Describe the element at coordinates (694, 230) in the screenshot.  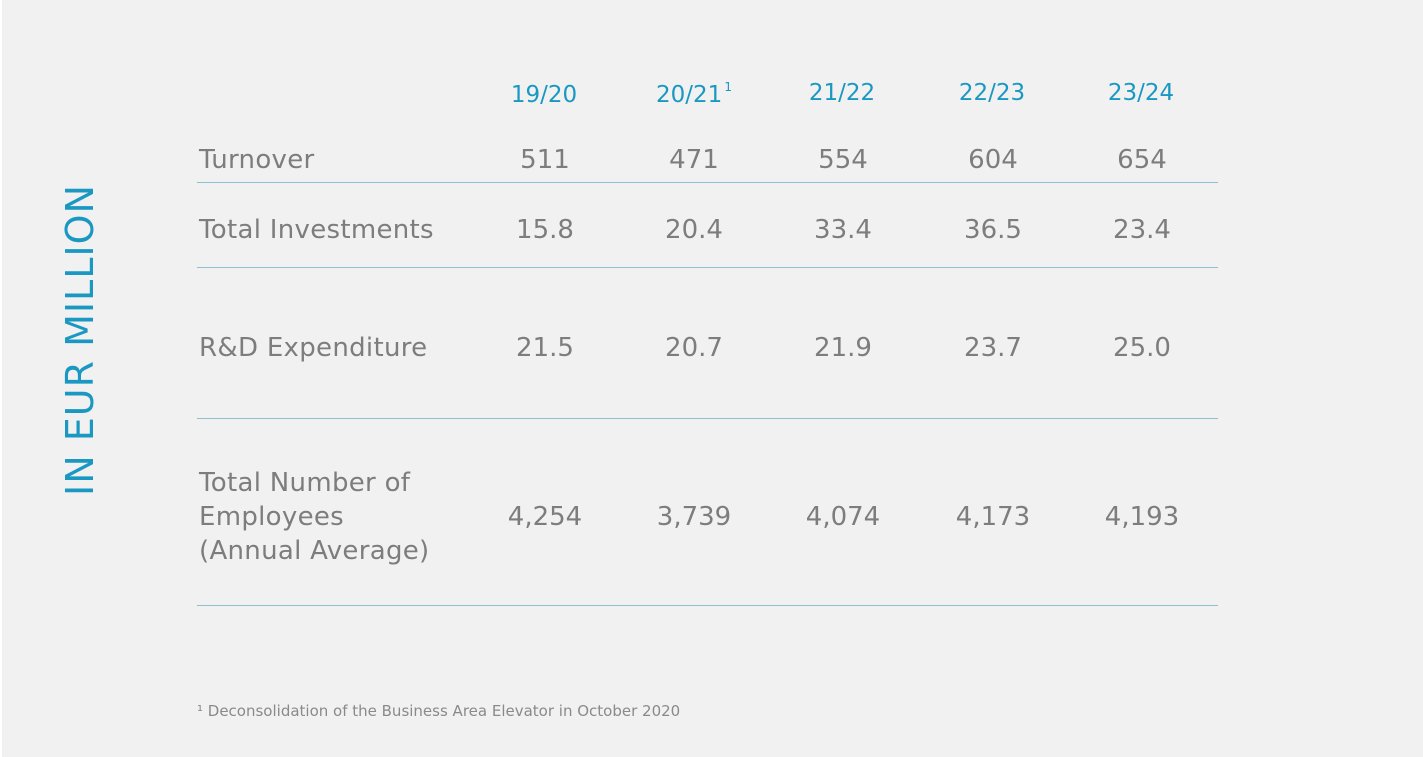
I see `table-cell: 20.4` at that location.